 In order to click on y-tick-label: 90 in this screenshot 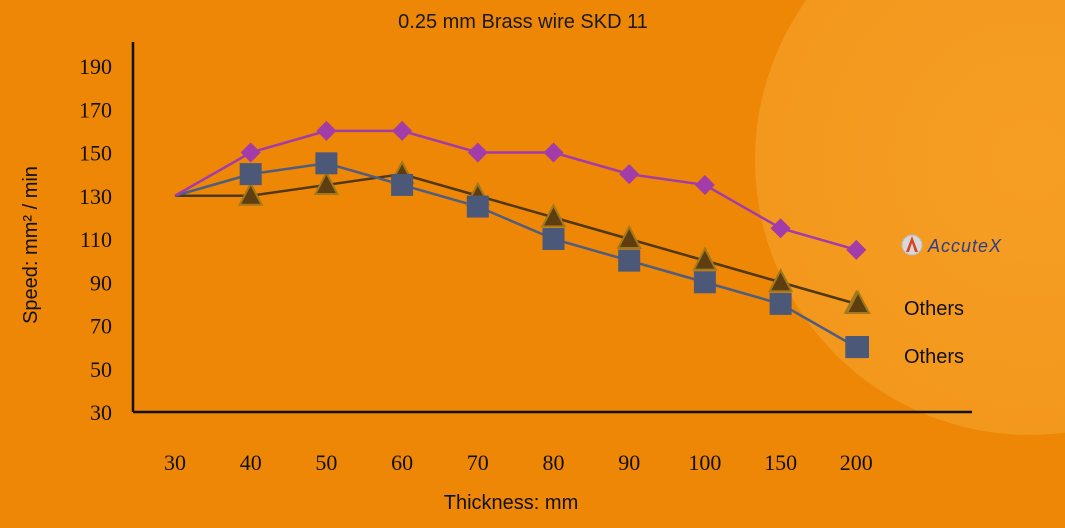, I will do `click(101, 282)`.